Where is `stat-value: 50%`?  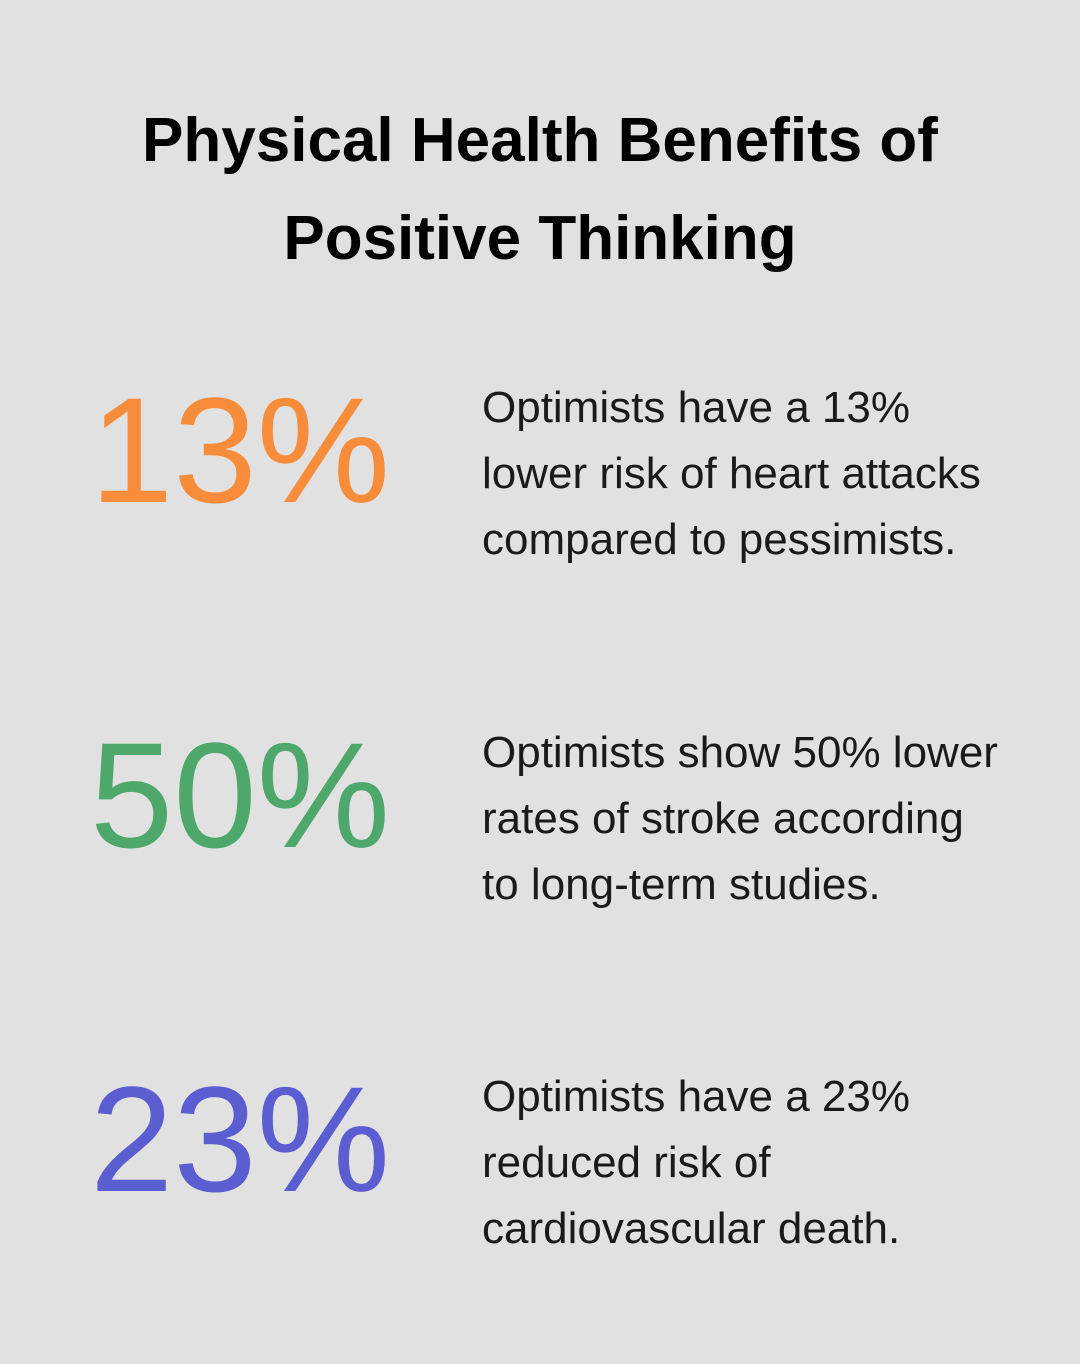 stat-value: 50% is located at coordinates (240, 795).